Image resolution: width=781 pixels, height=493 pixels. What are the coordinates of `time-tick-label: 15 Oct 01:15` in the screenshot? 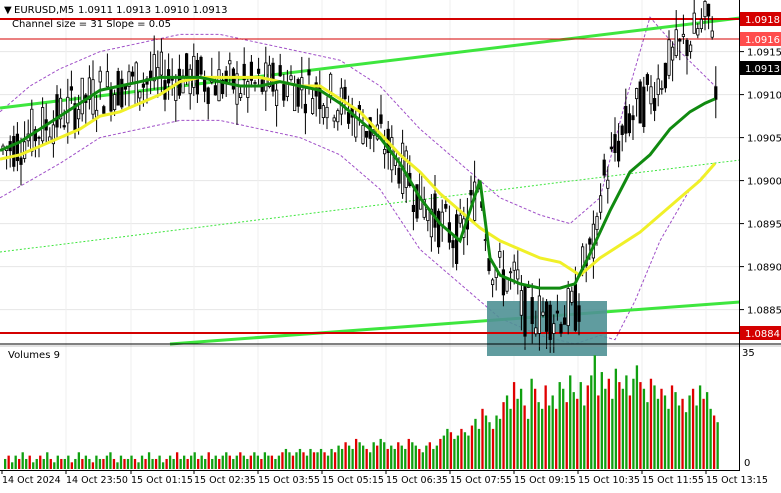 It's located at (162, 480).